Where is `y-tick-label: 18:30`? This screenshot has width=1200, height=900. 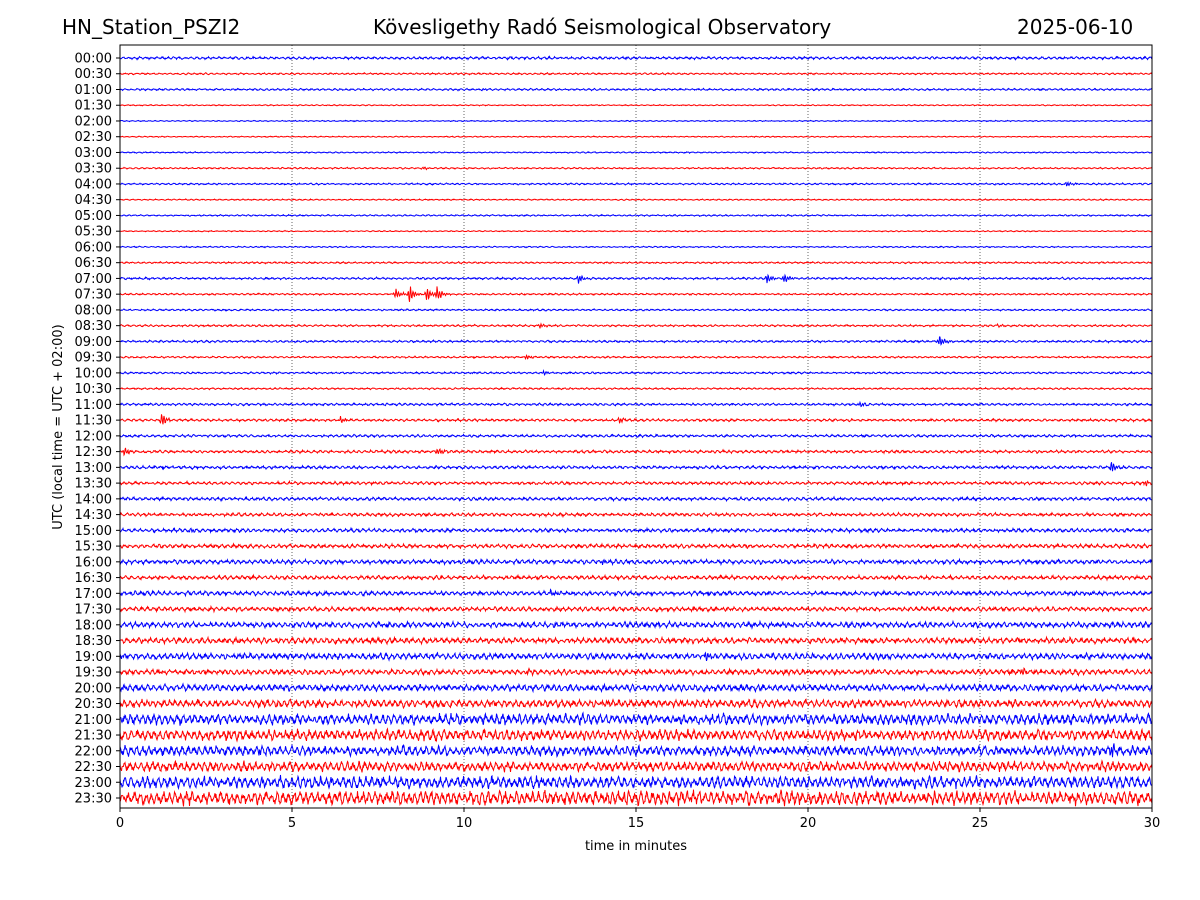
y-tick-label: 18:30 is located at coordinates (93, 641).